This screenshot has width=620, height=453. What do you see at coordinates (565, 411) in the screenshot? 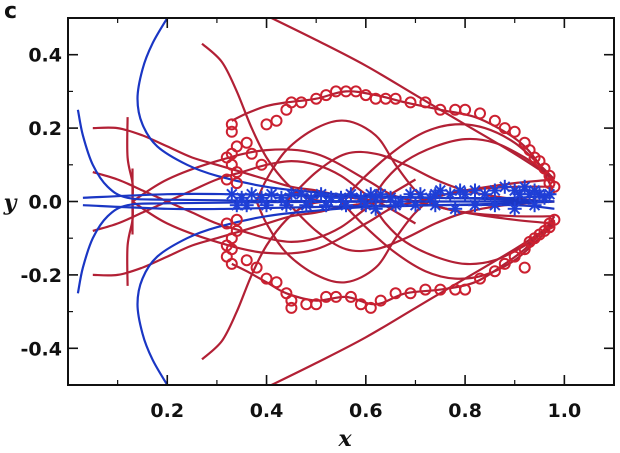
I see `x-tick-label: 1.0` at bounding box center [565, 411].